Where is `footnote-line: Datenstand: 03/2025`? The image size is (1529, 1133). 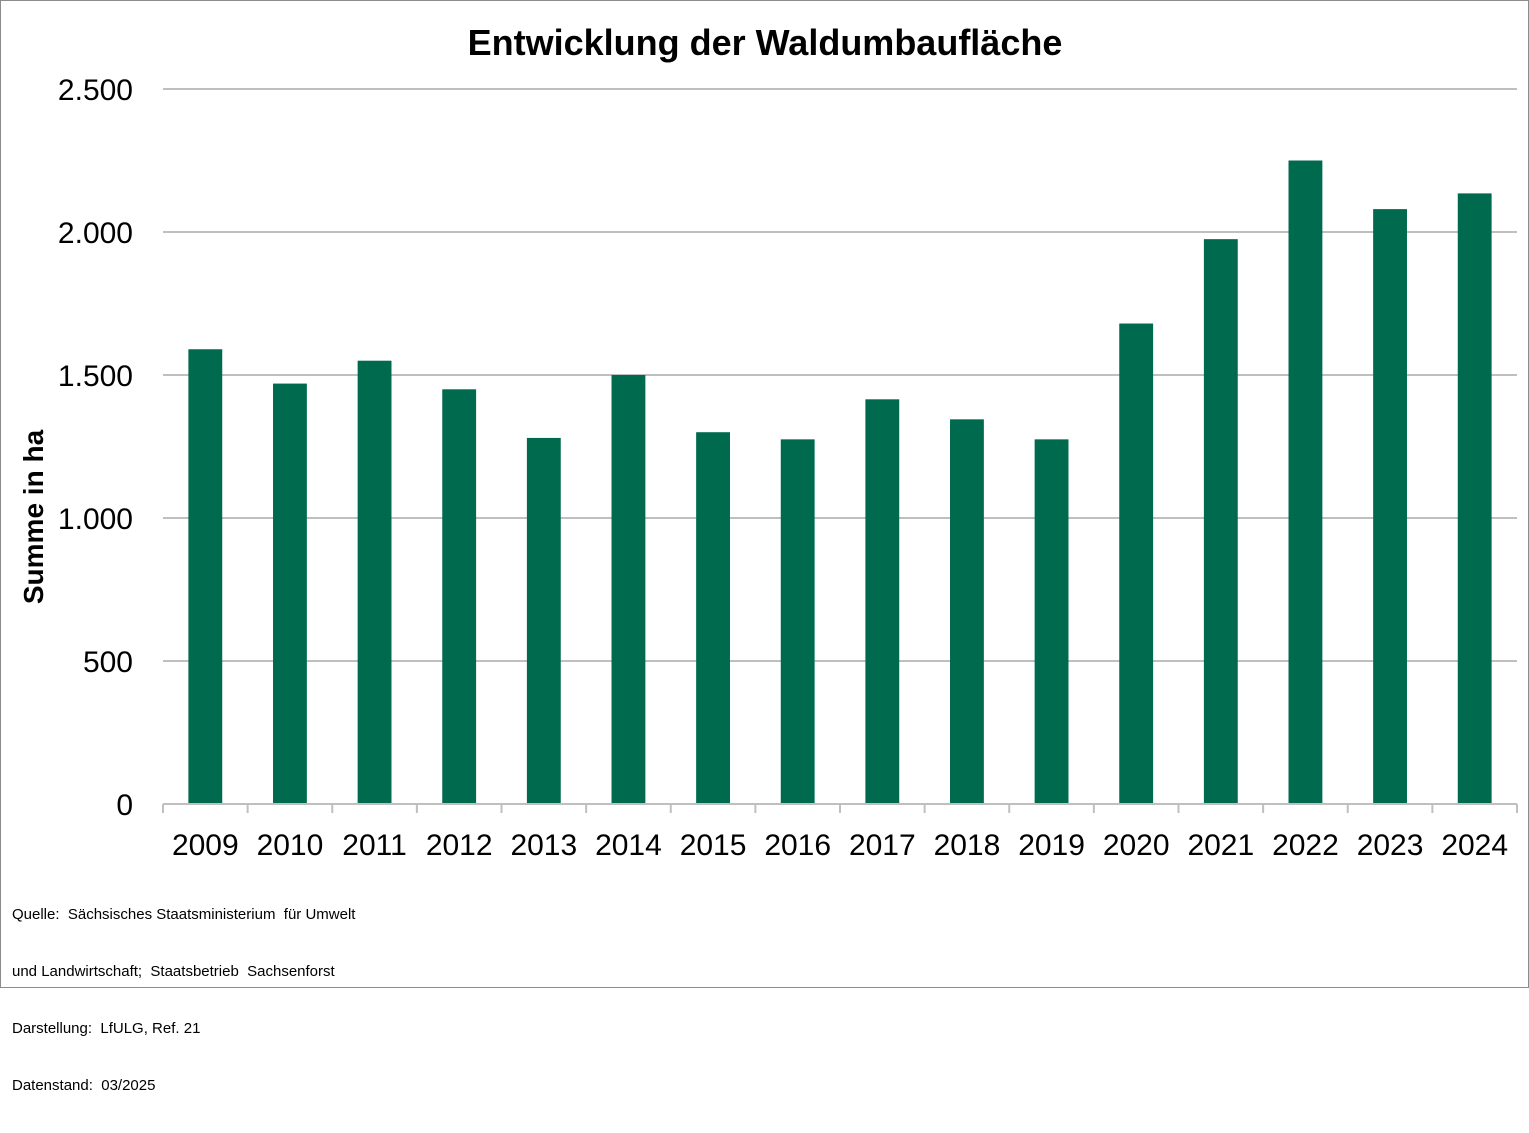 footnote-line: Datenstand: 03/2025 is located at coordinates (84, 1085).